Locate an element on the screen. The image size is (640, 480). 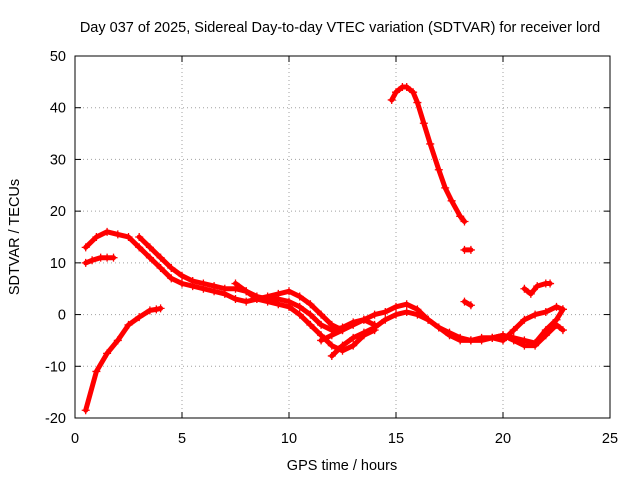
x-tick-label: 10 is located at coordinates (289, 439).